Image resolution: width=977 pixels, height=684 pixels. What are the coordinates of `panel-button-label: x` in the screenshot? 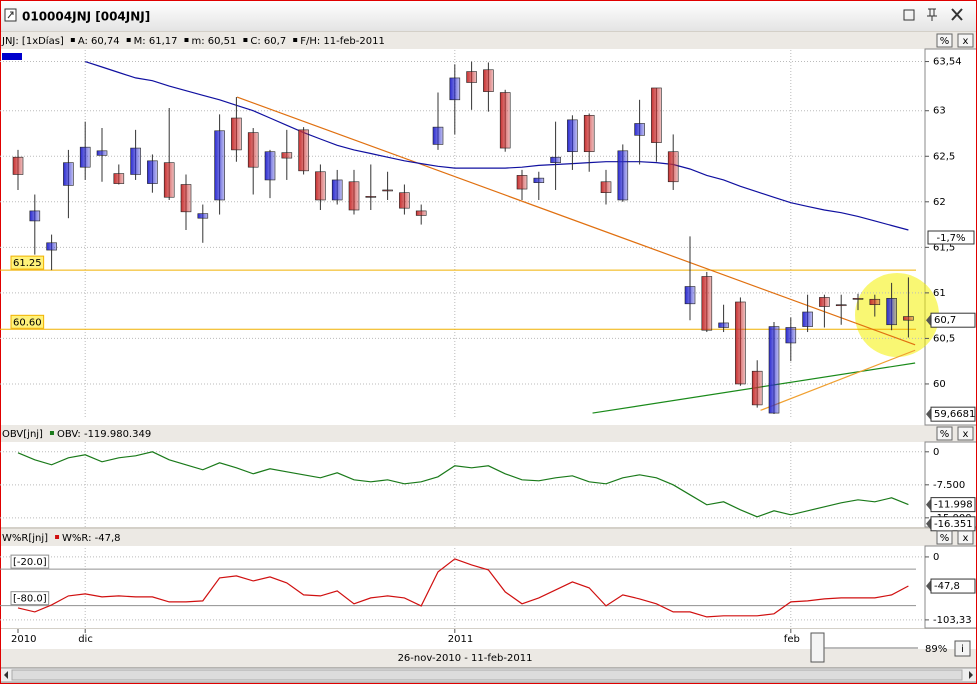 It's located at (966, 434).